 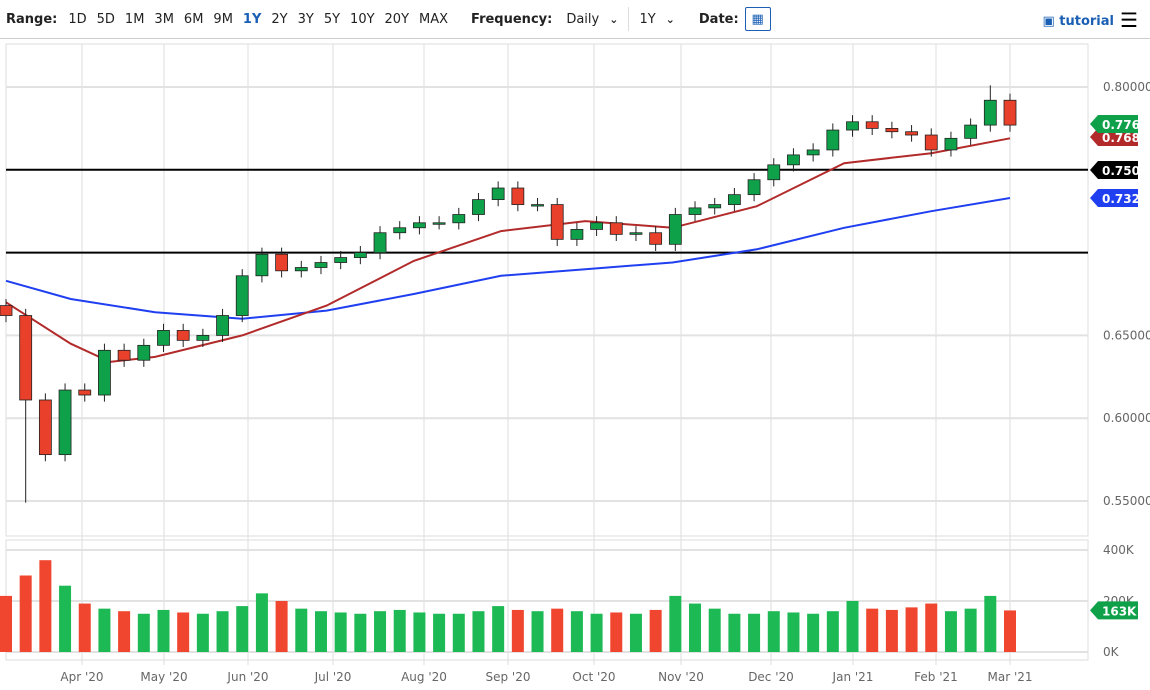 What do you see at coordinates (1111, 652) in the screenshot?
I see `volume-tick-label: 0K` at bounding box center [1111, 652].